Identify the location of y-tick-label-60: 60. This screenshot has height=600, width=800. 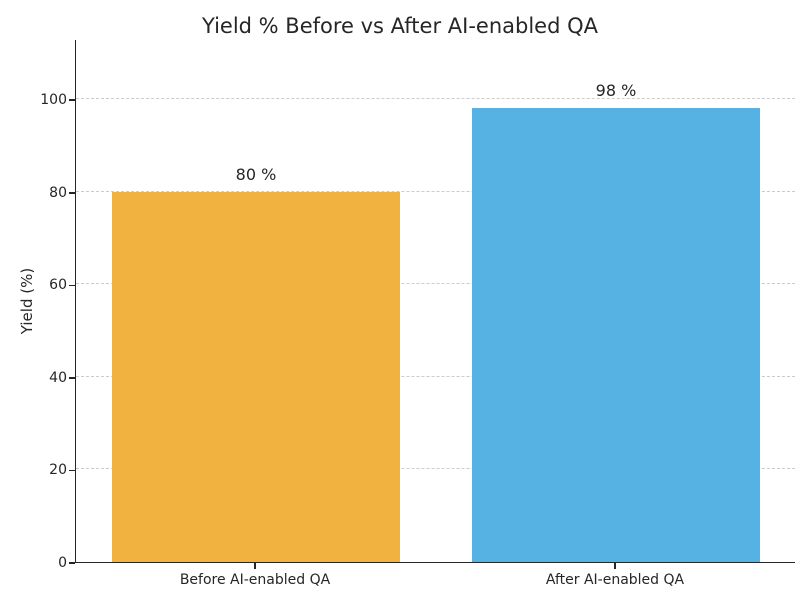
(58, 285).